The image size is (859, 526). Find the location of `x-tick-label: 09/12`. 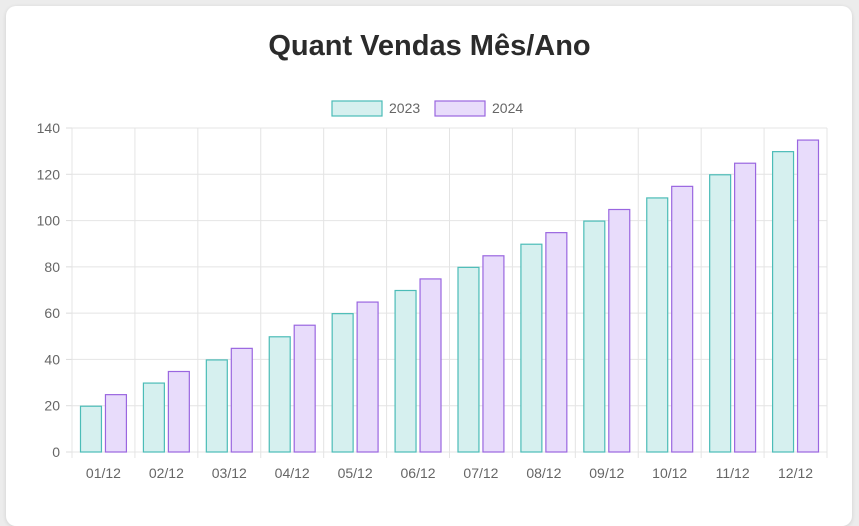

x-tick-label: 09/12 is located at coordinates (606, 473).